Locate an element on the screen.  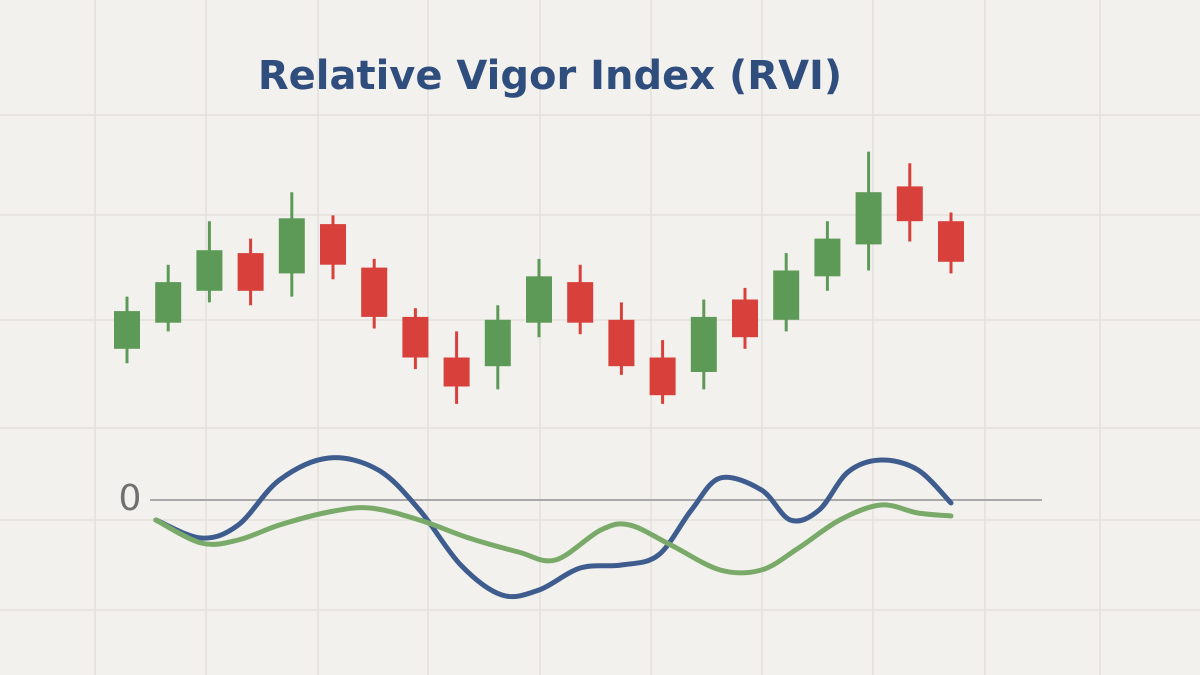
y-tick-label: 0 is located at coordinates (130, 498).